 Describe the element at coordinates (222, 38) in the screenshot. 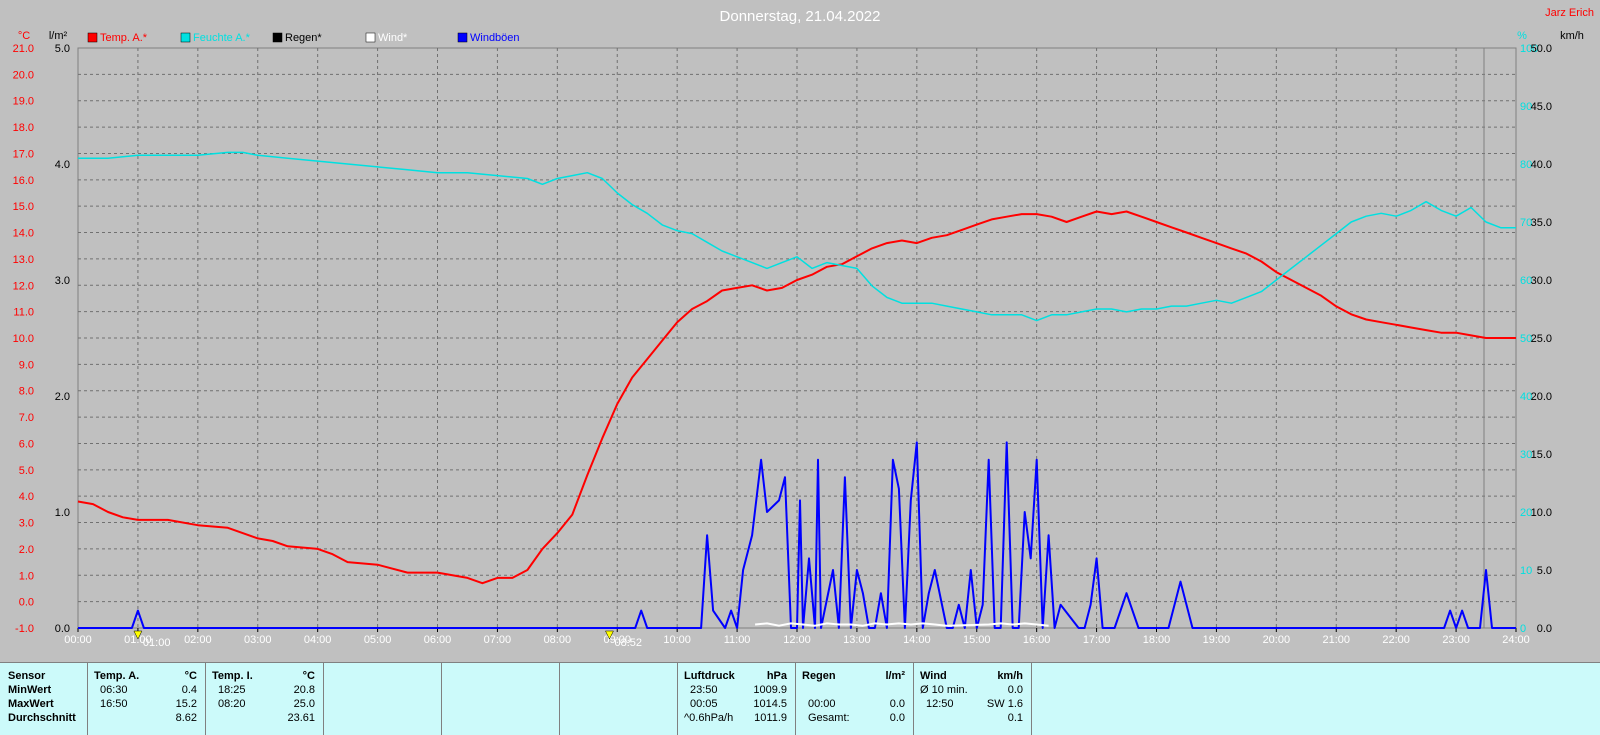

I see `legend-label-1: Feuchte A.*` at that location.